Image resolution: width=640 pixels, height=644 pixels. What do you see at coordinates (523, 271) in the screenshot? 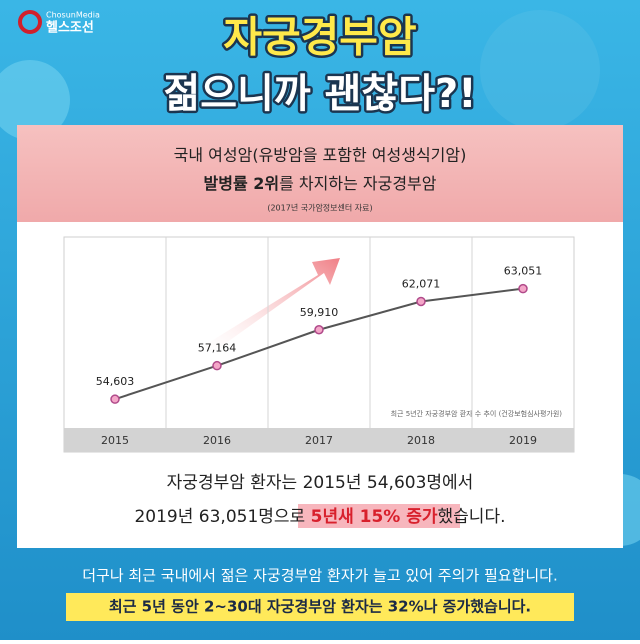
I see `data-label: 63,051` at bounding box center [523, 271].